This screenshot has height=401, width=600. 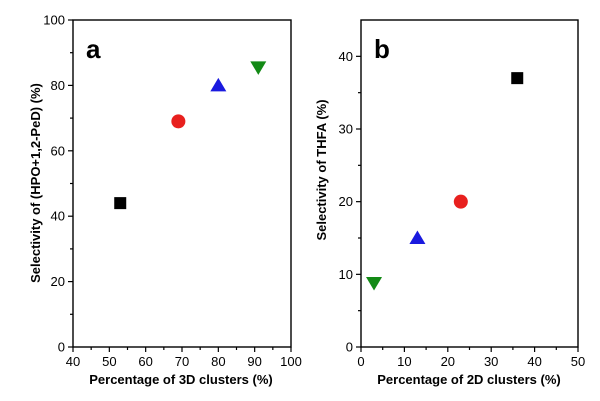 What do you see at coordinates (58, 85) in the screenshot?
I see `panel-a-y-tick-label: 80` at bounding box center [58, 85].